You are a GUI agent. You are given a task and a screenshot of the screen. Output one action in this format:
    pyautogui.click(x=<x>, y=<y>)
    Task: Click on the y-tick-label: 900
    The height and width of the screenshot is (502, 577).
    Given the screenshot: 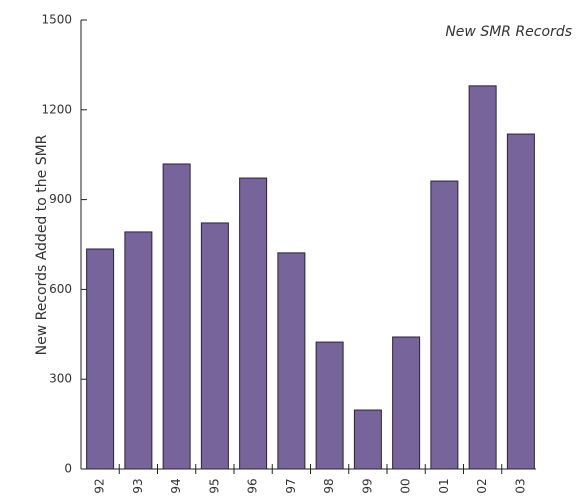 What is the action you would take?
    pyautogui.click(x=60, y=199)
    